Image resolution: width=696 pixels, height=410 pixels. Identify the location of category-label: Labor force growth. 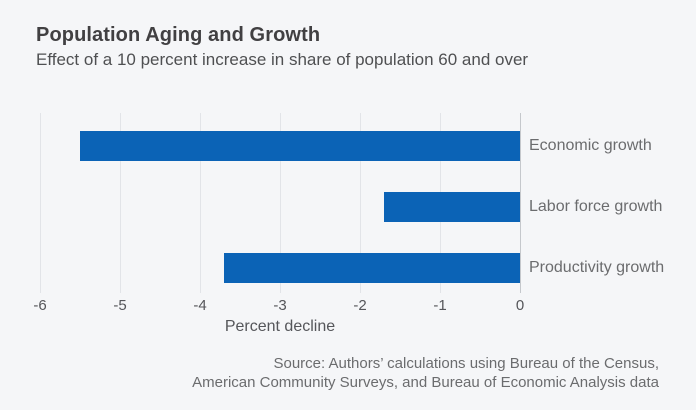
(596, 206).